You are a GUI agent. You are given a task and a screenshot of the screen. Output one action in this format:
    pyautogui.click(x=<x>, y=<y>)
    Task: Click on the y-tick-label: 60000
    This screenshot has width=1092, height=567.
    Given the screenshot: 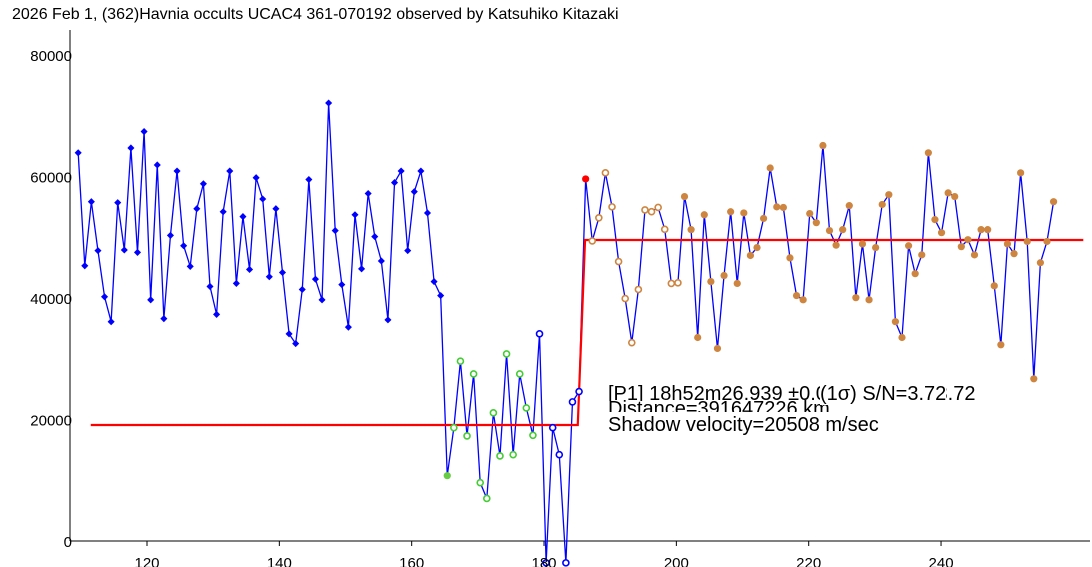 What is the action you would take?
    pyautogui.click(x=51, y=178)
    